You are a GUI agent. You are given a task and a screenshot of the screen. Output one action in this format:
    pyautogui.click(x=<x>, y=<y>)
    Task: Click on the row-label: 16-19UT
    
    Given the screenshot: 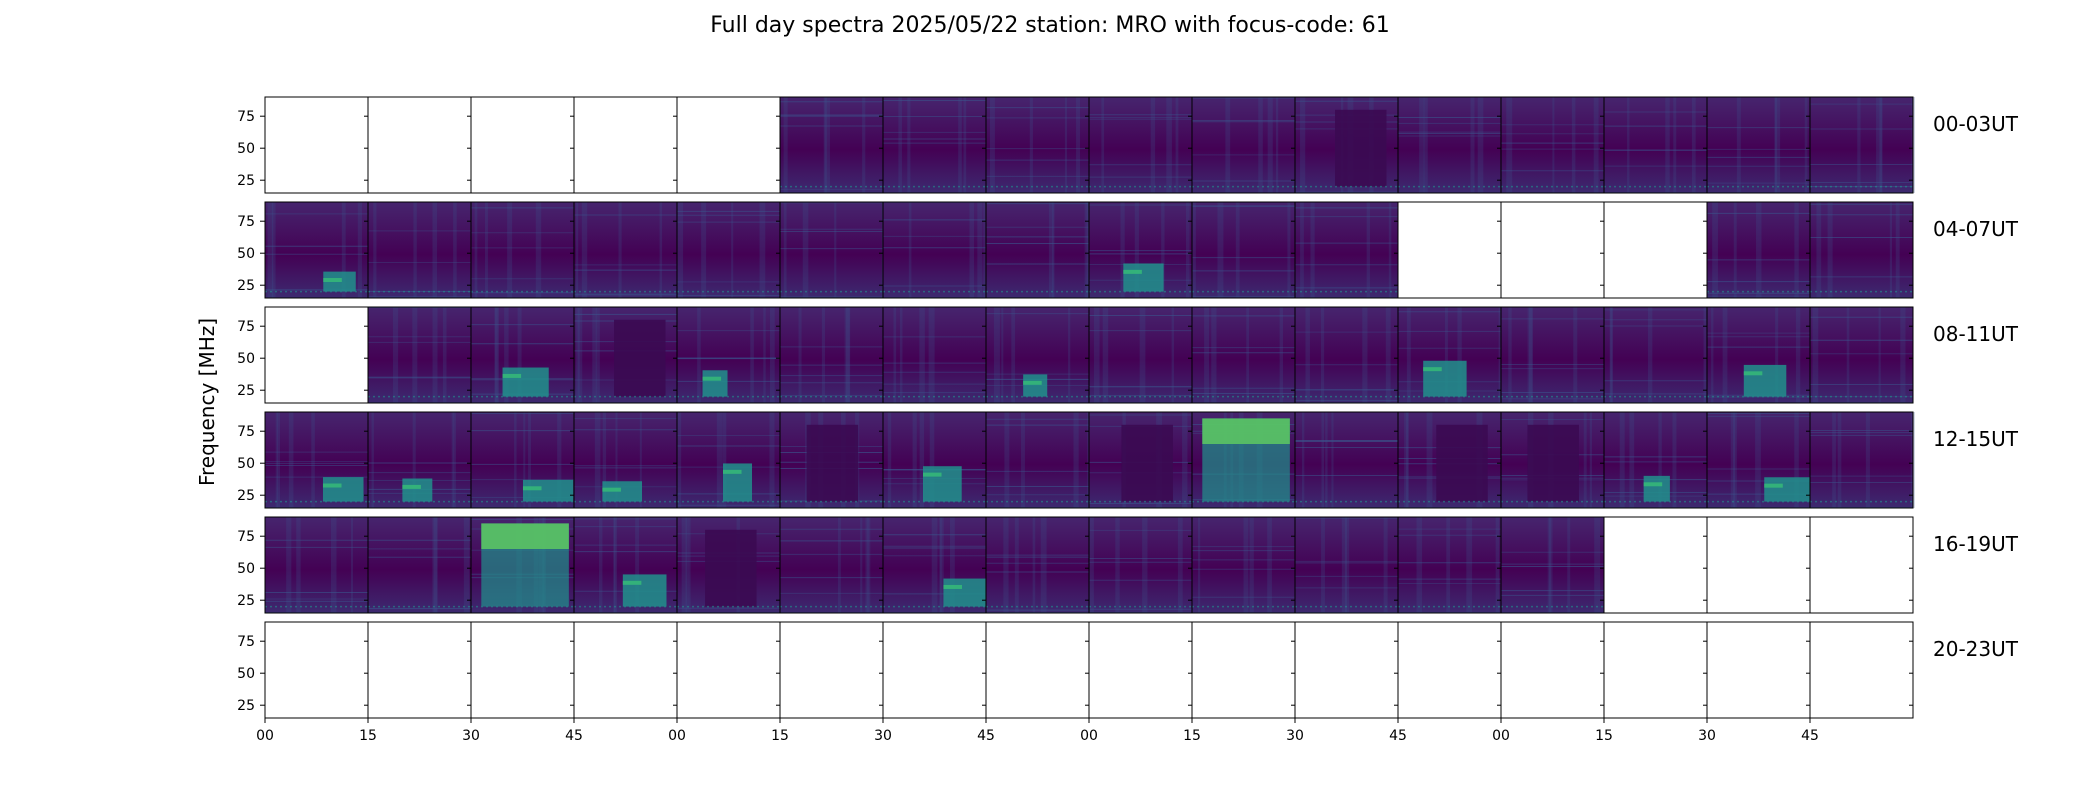 What is the action you would take?
    pyautogui.click(x=1976, y=544)
    